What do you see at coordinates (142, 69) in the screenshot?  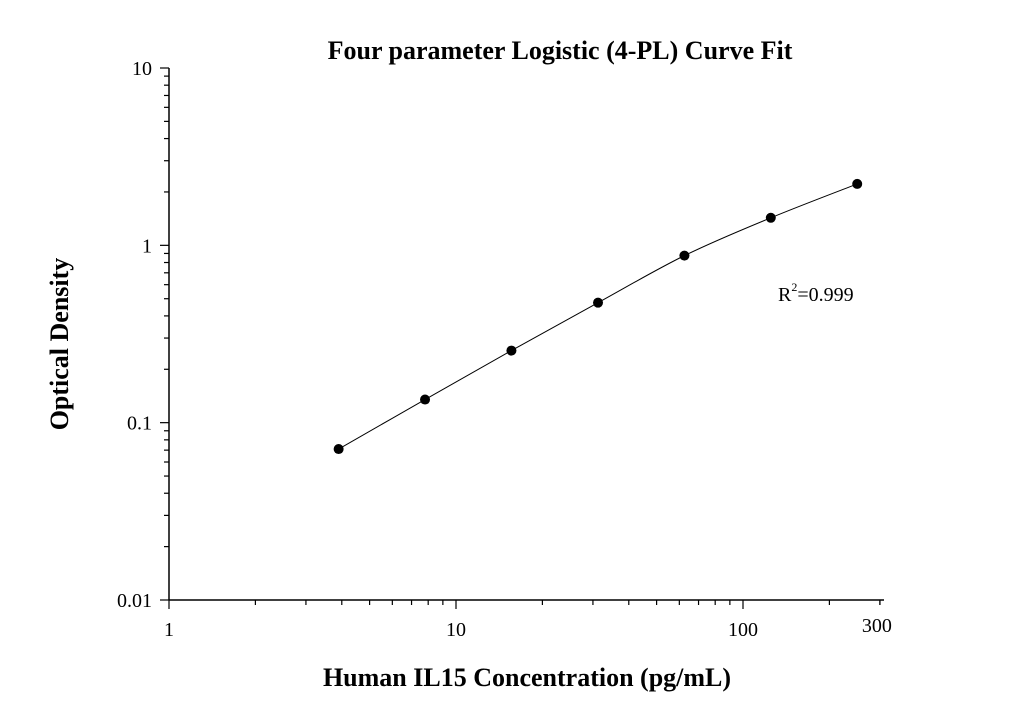 I see `y-tick-label: 10` at bounding box center [142, 69].